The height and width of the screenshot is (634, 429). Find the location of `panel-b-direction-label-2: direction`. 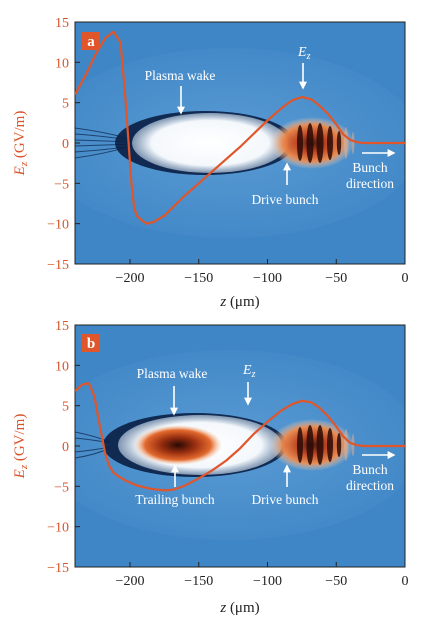

panel-b-direction-label-2: direction is located at coordinates (370, 485).